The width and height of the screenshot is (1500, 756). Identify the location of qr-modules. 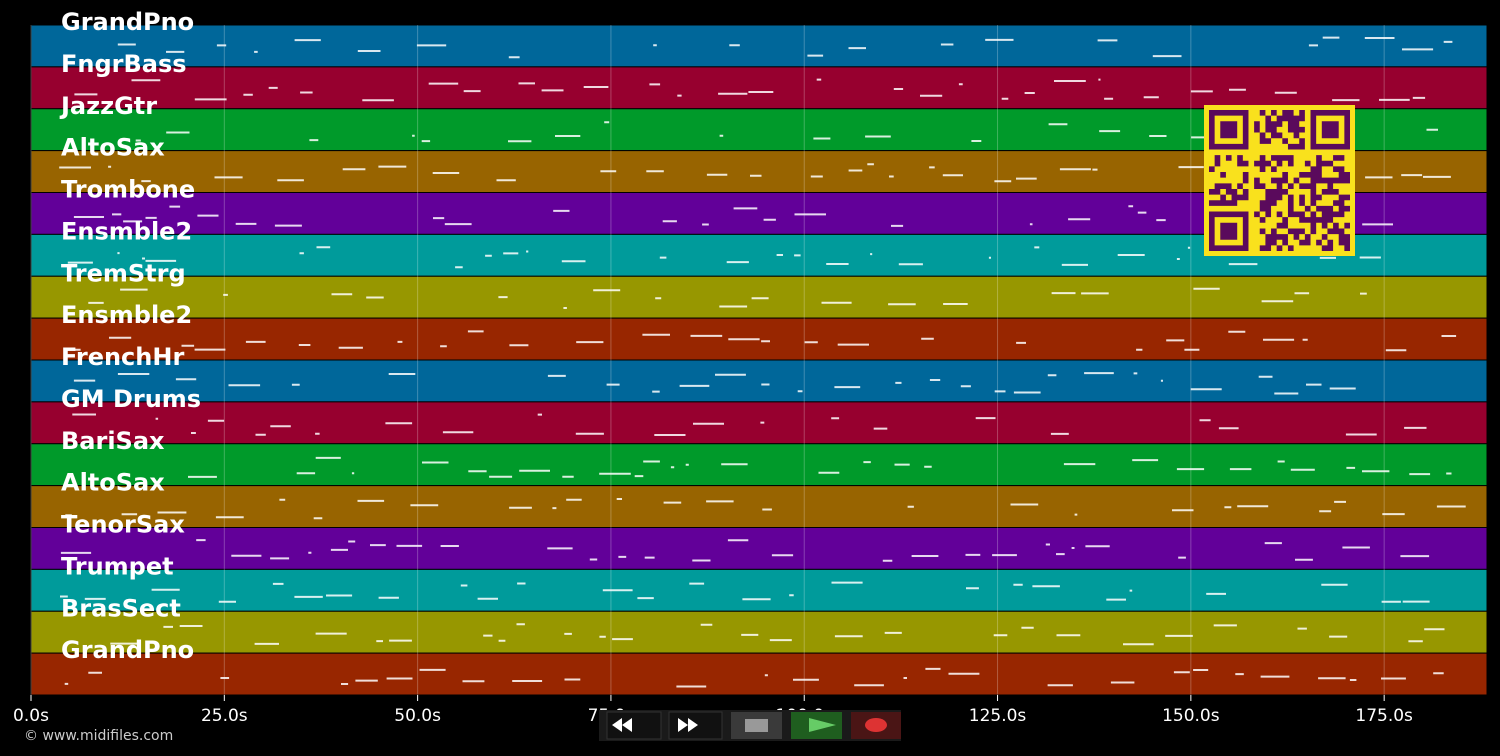
(1279, 180).